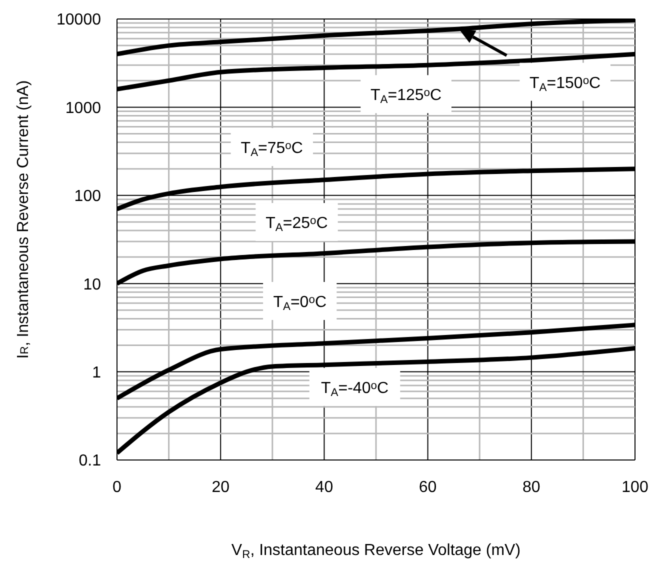 The height and width of the screenshot is (569, 658). What do you see at coordinates (79, 20) in the screenshot?
I see `y-tick-label: 10000` at bounding box center [79, 20].